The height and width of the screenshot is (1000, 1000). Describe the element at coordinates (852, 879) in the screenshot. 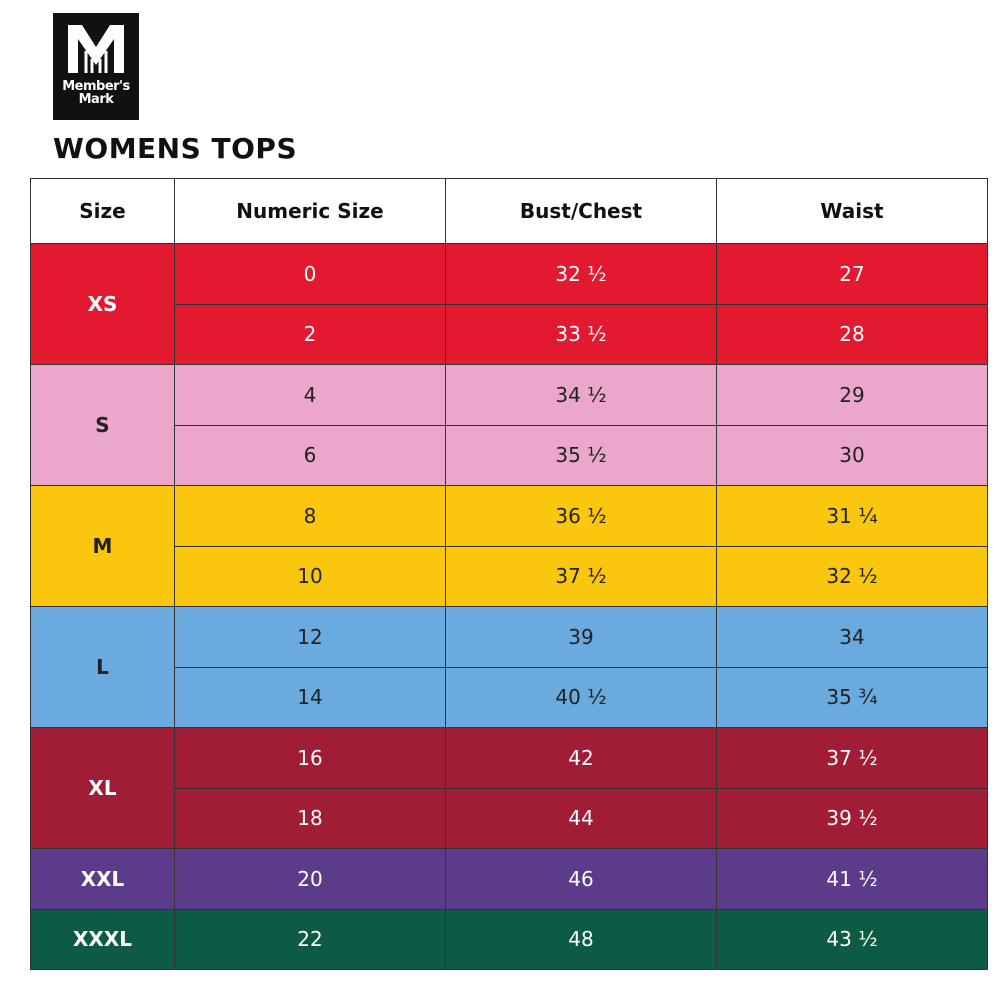

I see `table-cell: 41 ½` at that location.